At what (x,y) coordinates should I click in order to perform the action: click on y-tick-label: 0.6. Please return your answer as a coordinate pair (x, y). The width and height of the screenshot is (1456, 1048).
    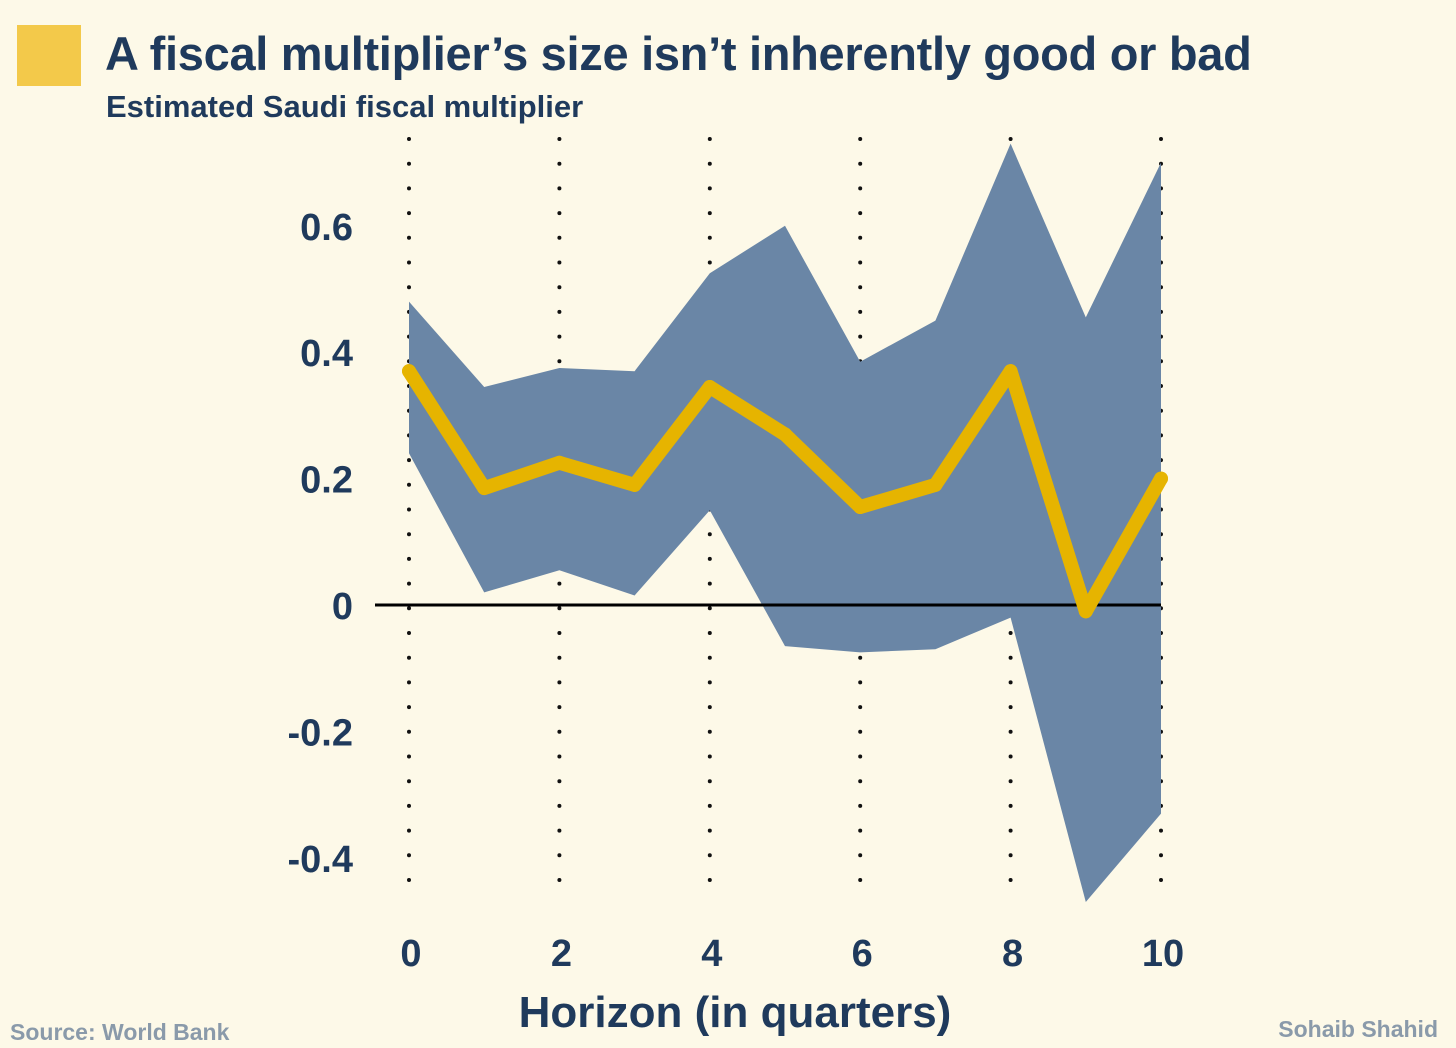
    Looking at the image, I should click on (326, 228).